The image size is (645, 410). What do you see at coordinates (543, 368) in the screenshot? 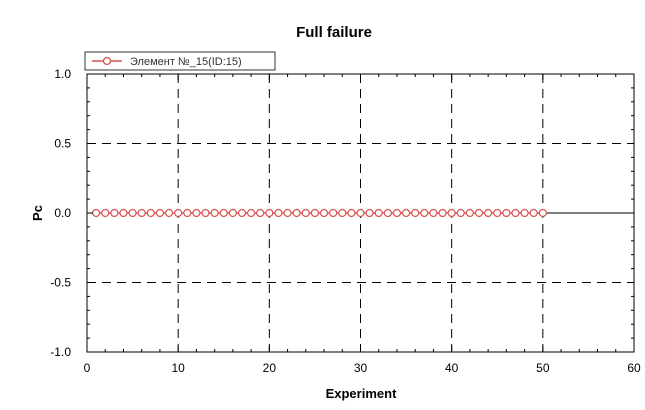
I see `x-tick-label: 50` at bounding box center [543, 368].